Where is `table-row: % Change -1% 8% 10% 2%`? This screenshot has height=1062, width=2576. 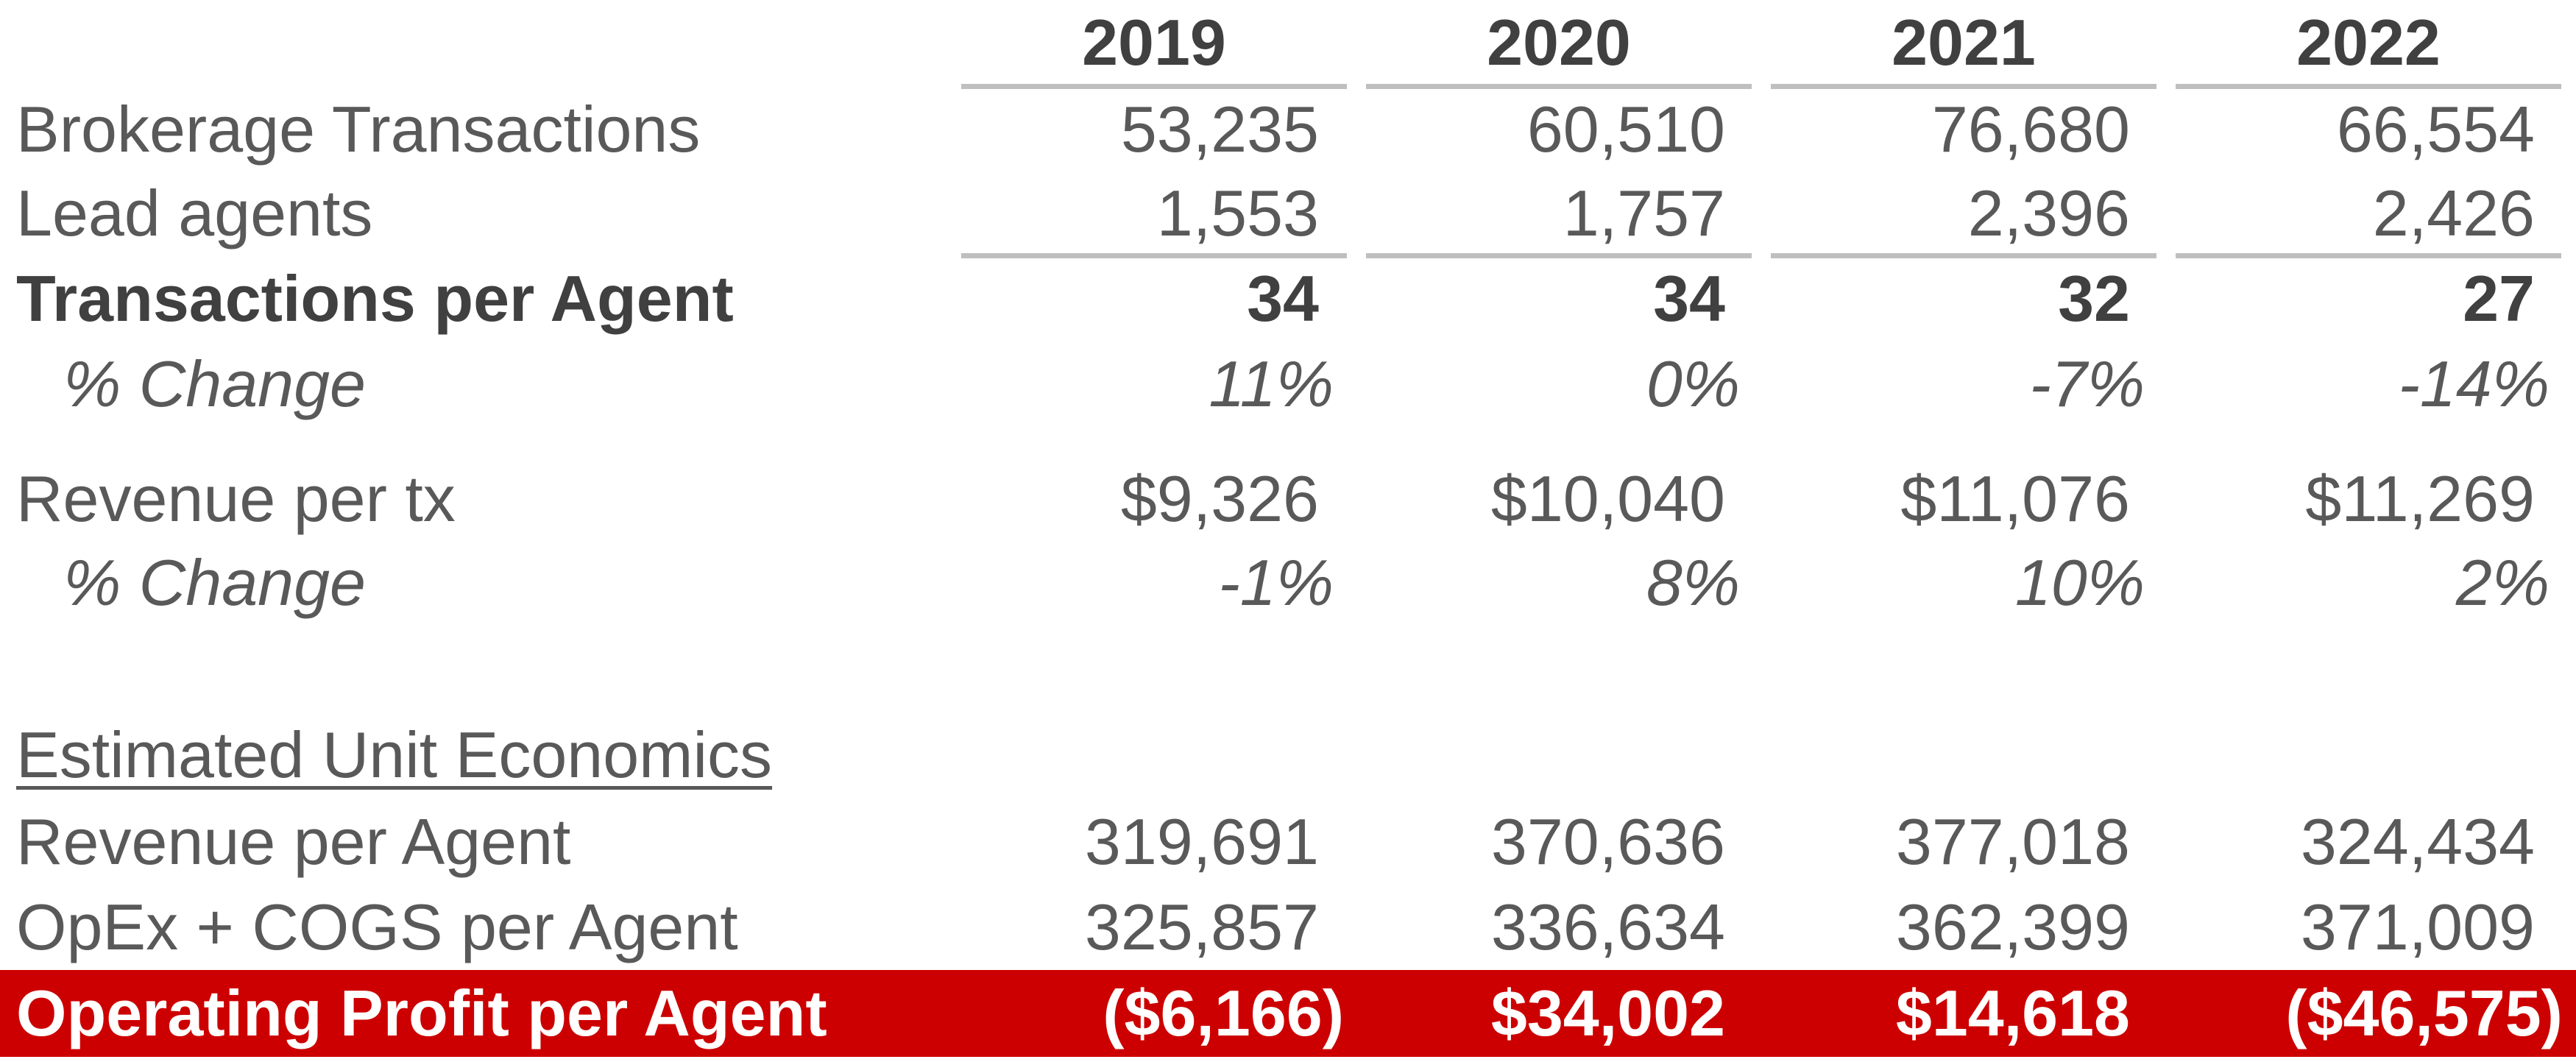 table-row: % Change -1% 8% 10% 2% is located at coordinates (1288, 583).